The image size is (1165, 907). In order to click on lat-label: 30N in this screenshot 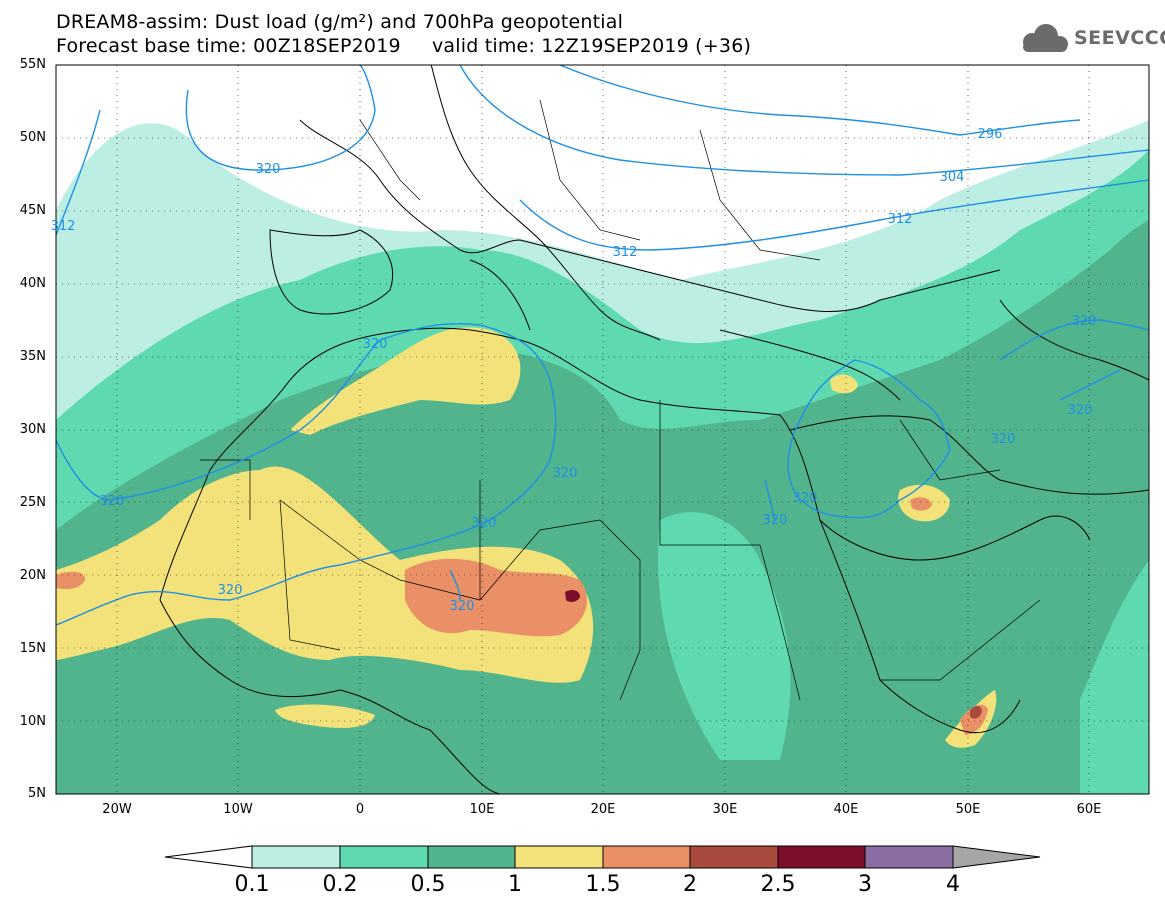, I will do `click(32, 429)`.